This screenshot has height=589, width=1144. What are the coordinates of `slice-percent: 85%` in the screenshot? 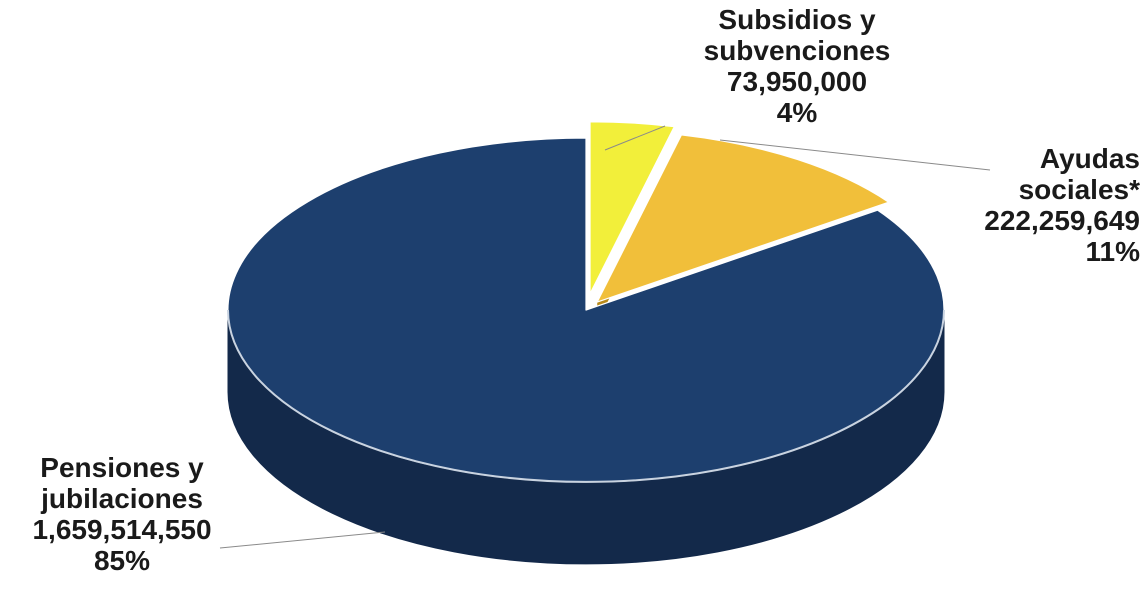 It's located at (122, 560).